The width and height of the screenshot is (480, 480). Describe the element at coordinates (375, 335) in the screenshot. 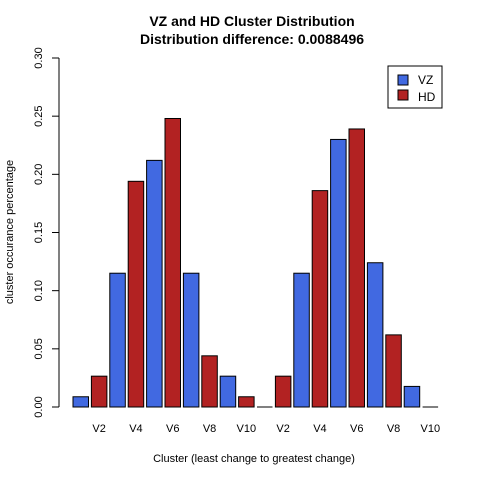

I see `bar-vz-v7-g2` at that location.